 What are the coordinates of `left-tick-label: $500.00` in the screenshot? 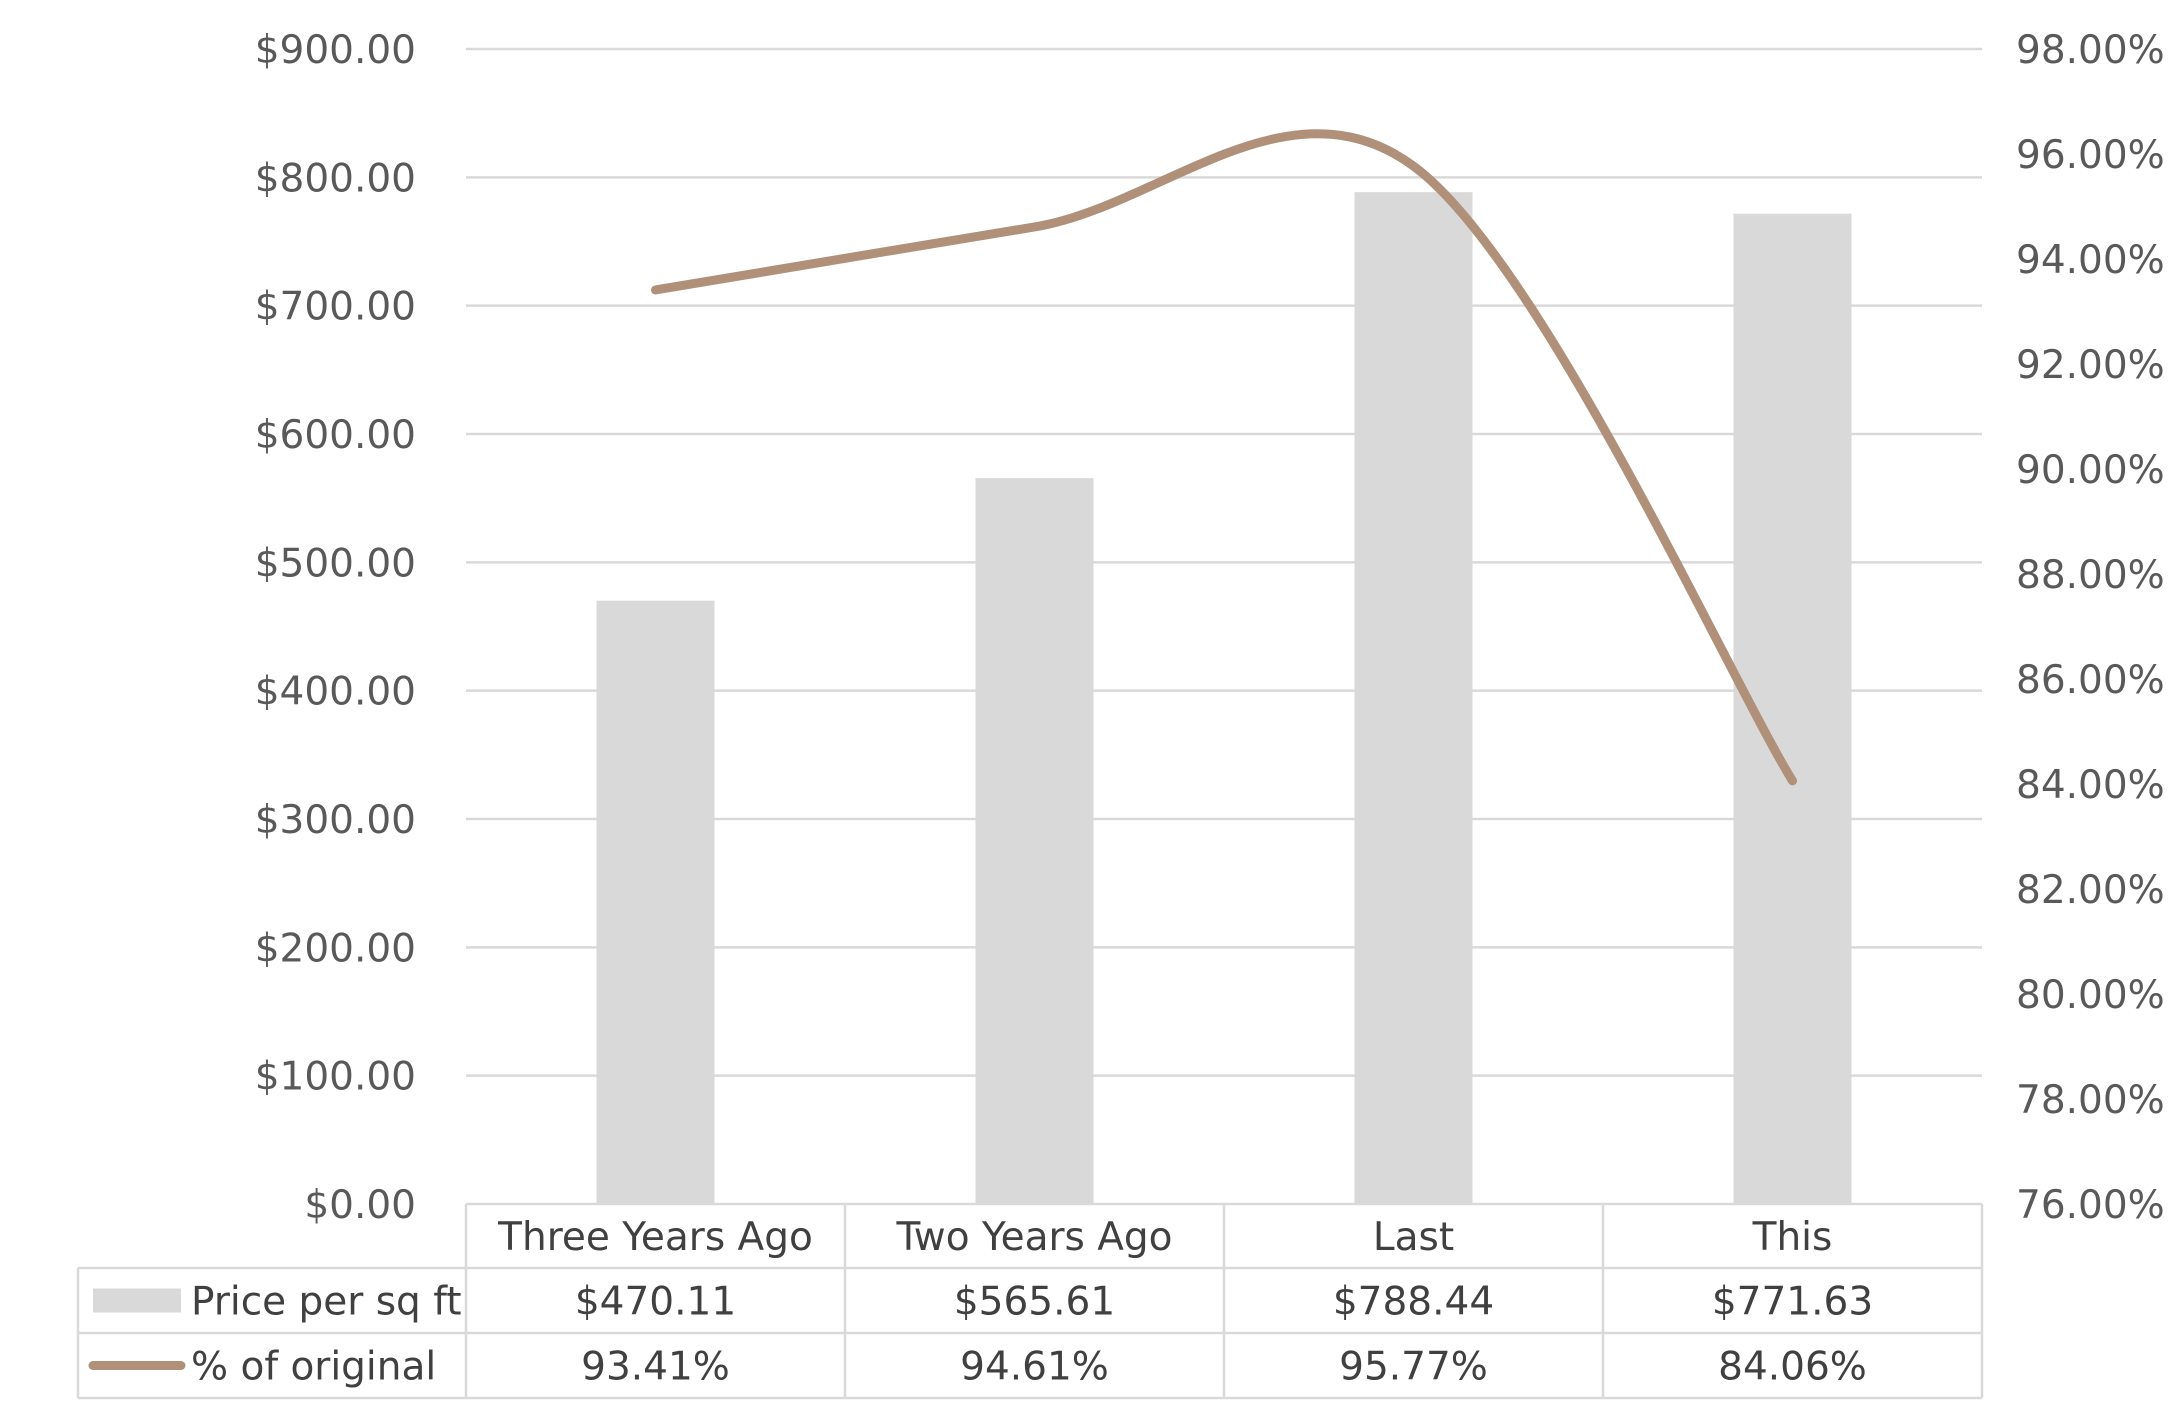 It's located at (335, 563).